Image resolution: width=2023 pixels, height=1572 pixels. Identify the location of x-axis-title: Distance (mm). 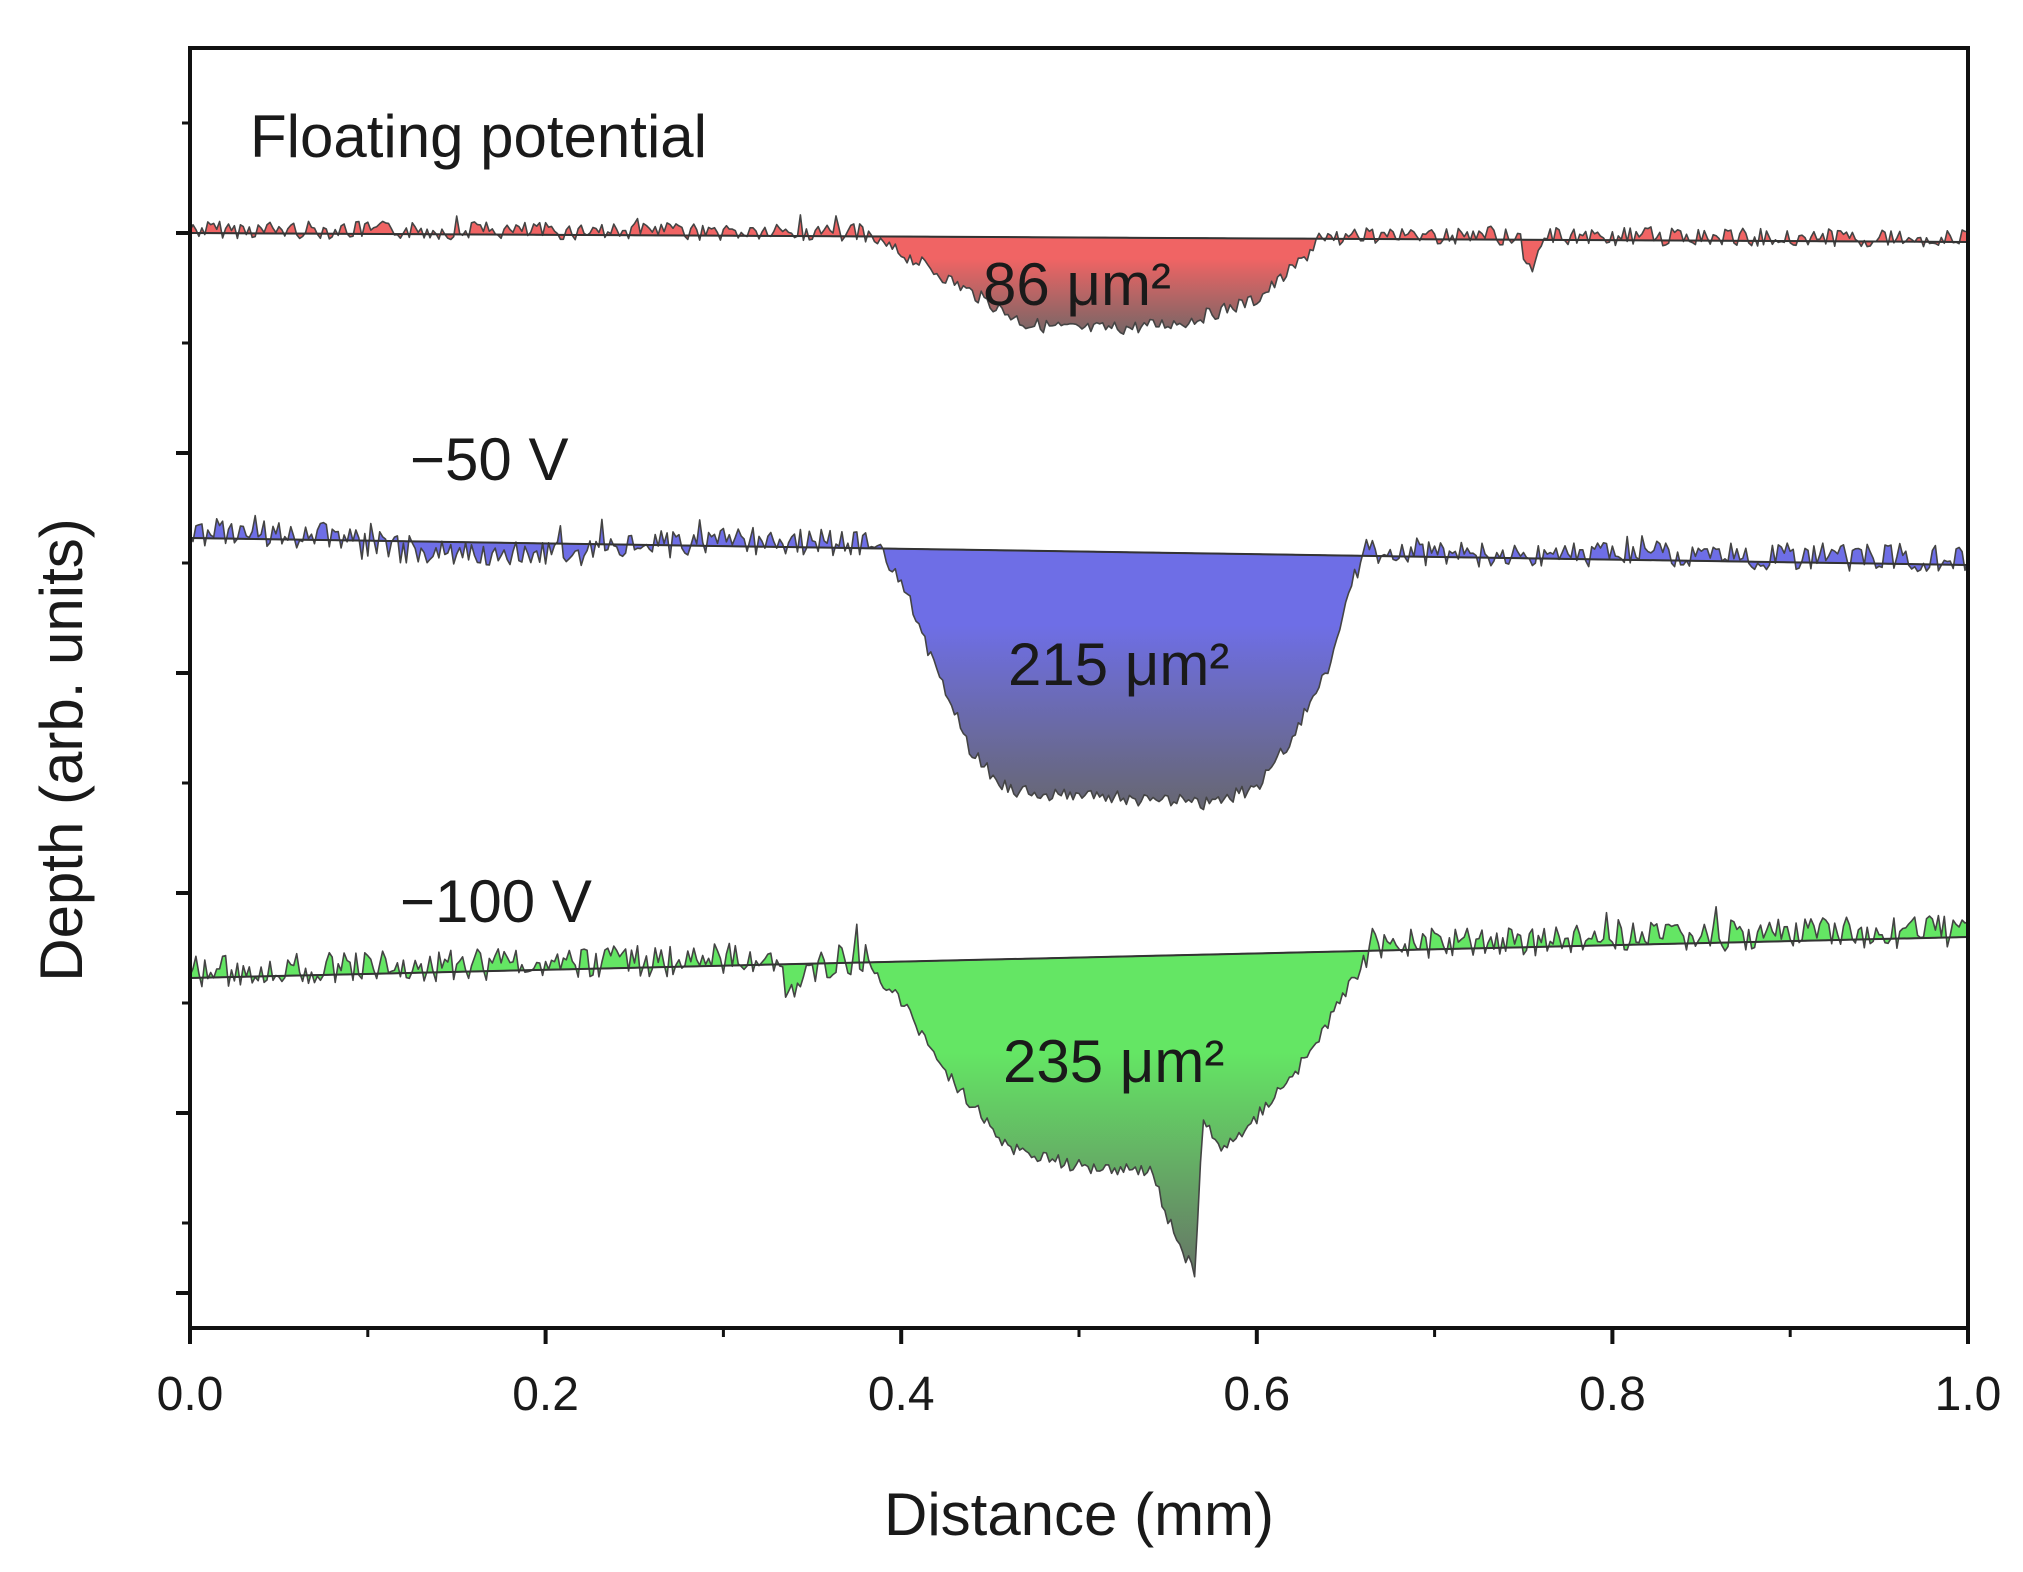
(1079, 1514).